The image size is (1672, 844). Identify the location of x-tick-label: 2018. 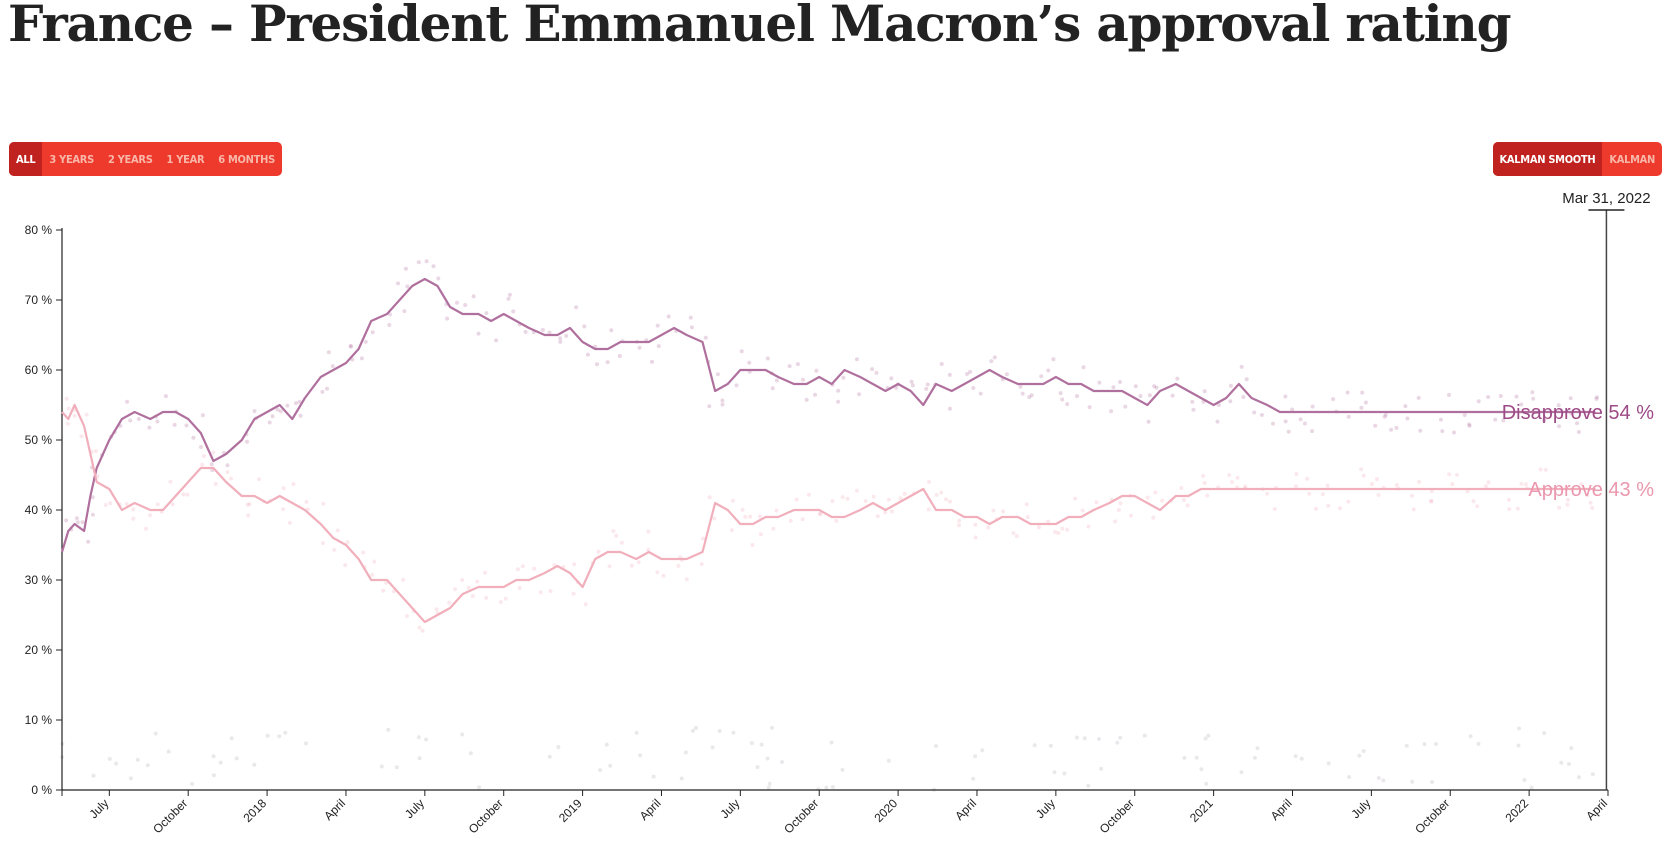
(254, 810).